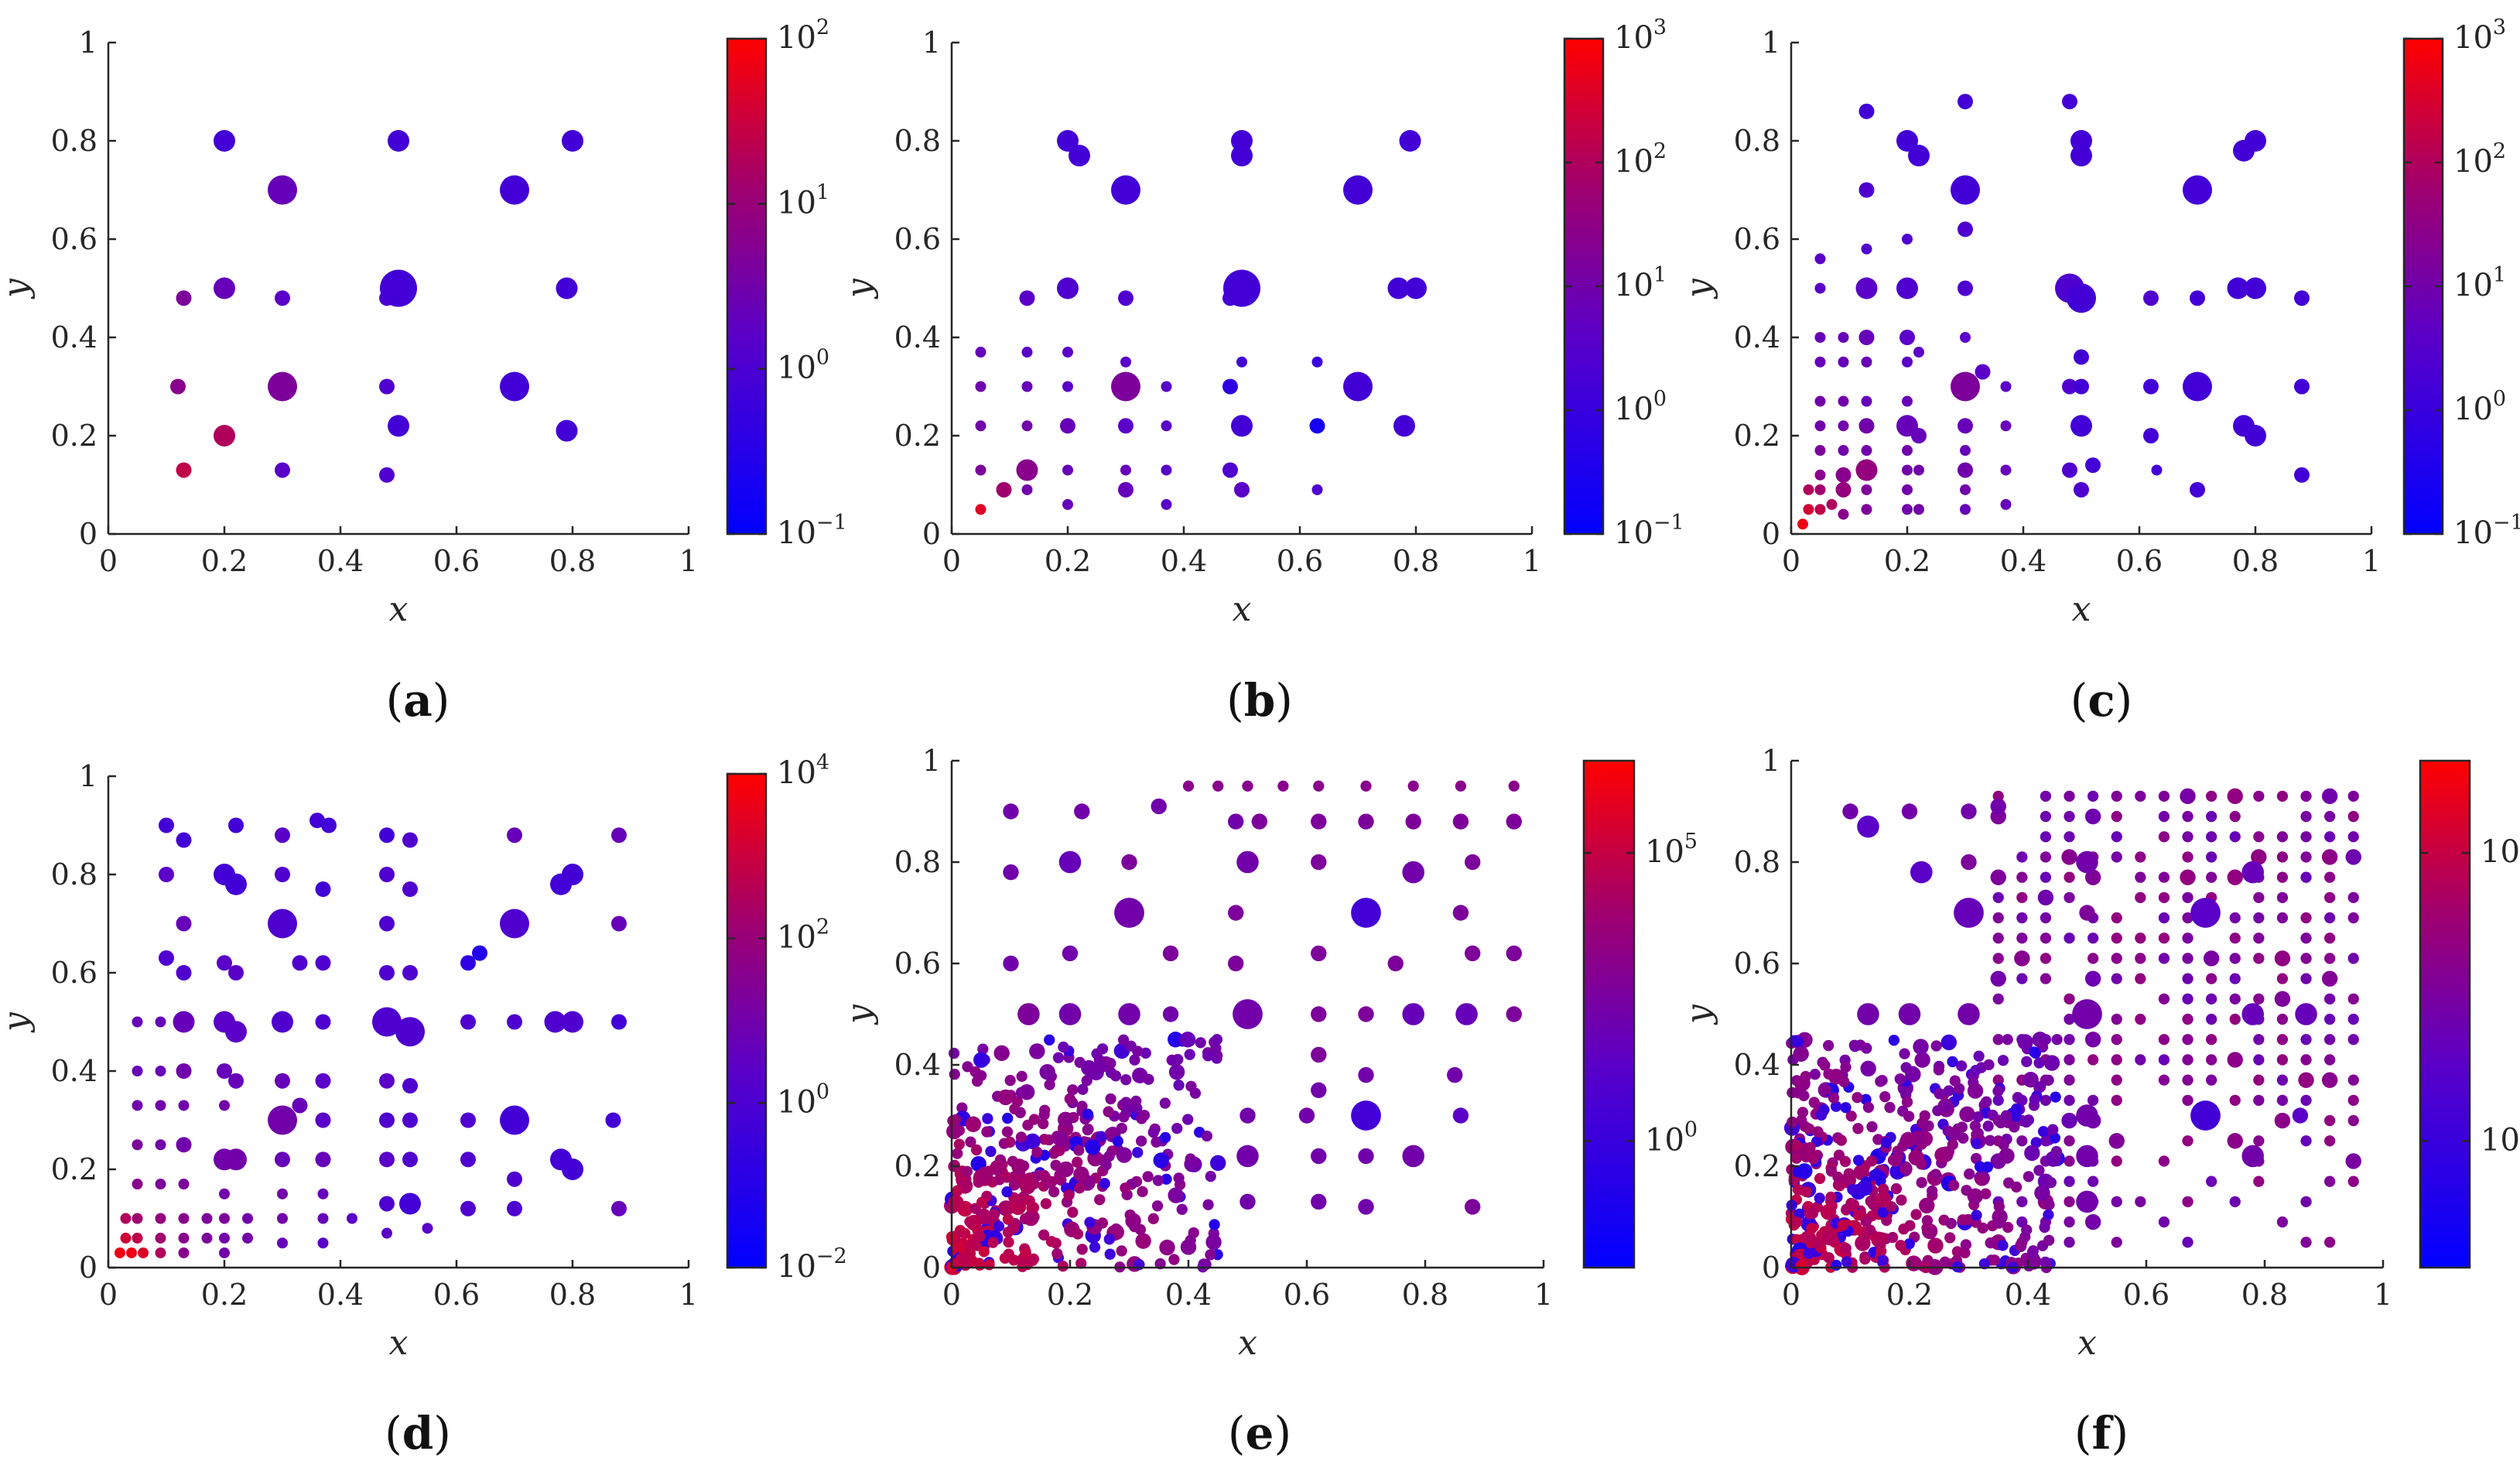  Describe the element at coordinates (1771, 1268) in the screenshot. I see `y-tick-label: 0` at that location.